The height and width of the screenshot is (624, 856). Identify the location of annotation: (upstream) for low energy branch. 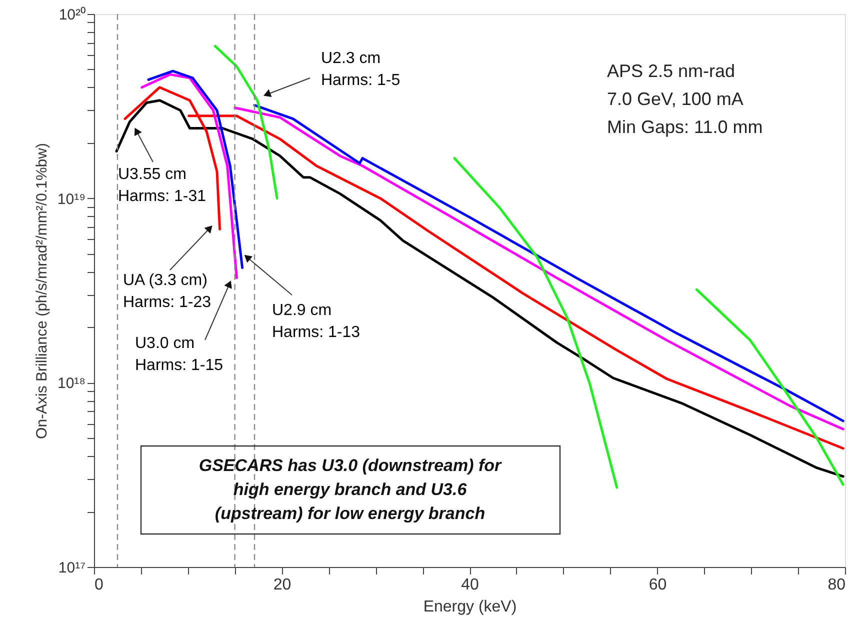
(350, 513).